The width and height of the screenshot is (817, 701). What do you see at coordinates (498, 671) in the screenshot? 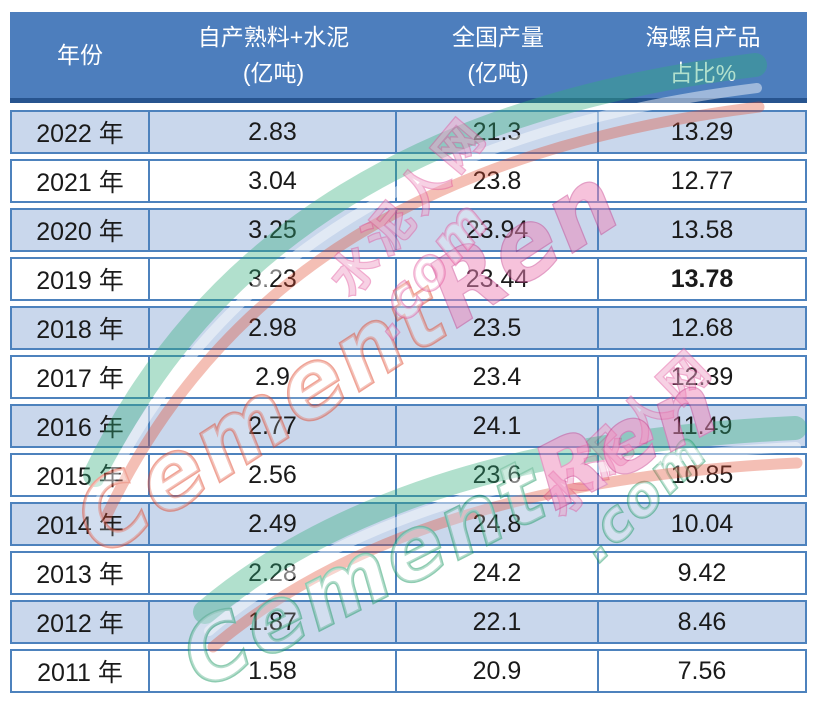
I see `national-output-cell: 20.9` at bounding box center [498, 671].